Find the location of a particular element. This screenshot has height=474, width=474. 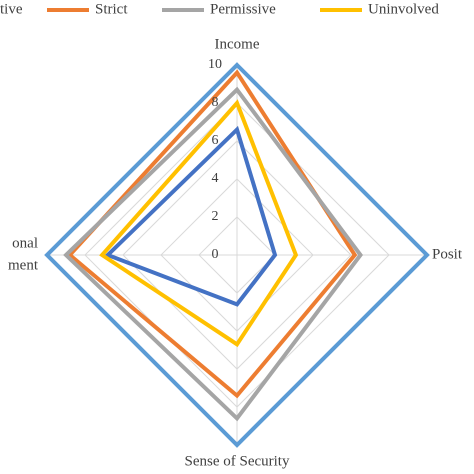

tick-label: 6 is located at coordinates (215, 140).